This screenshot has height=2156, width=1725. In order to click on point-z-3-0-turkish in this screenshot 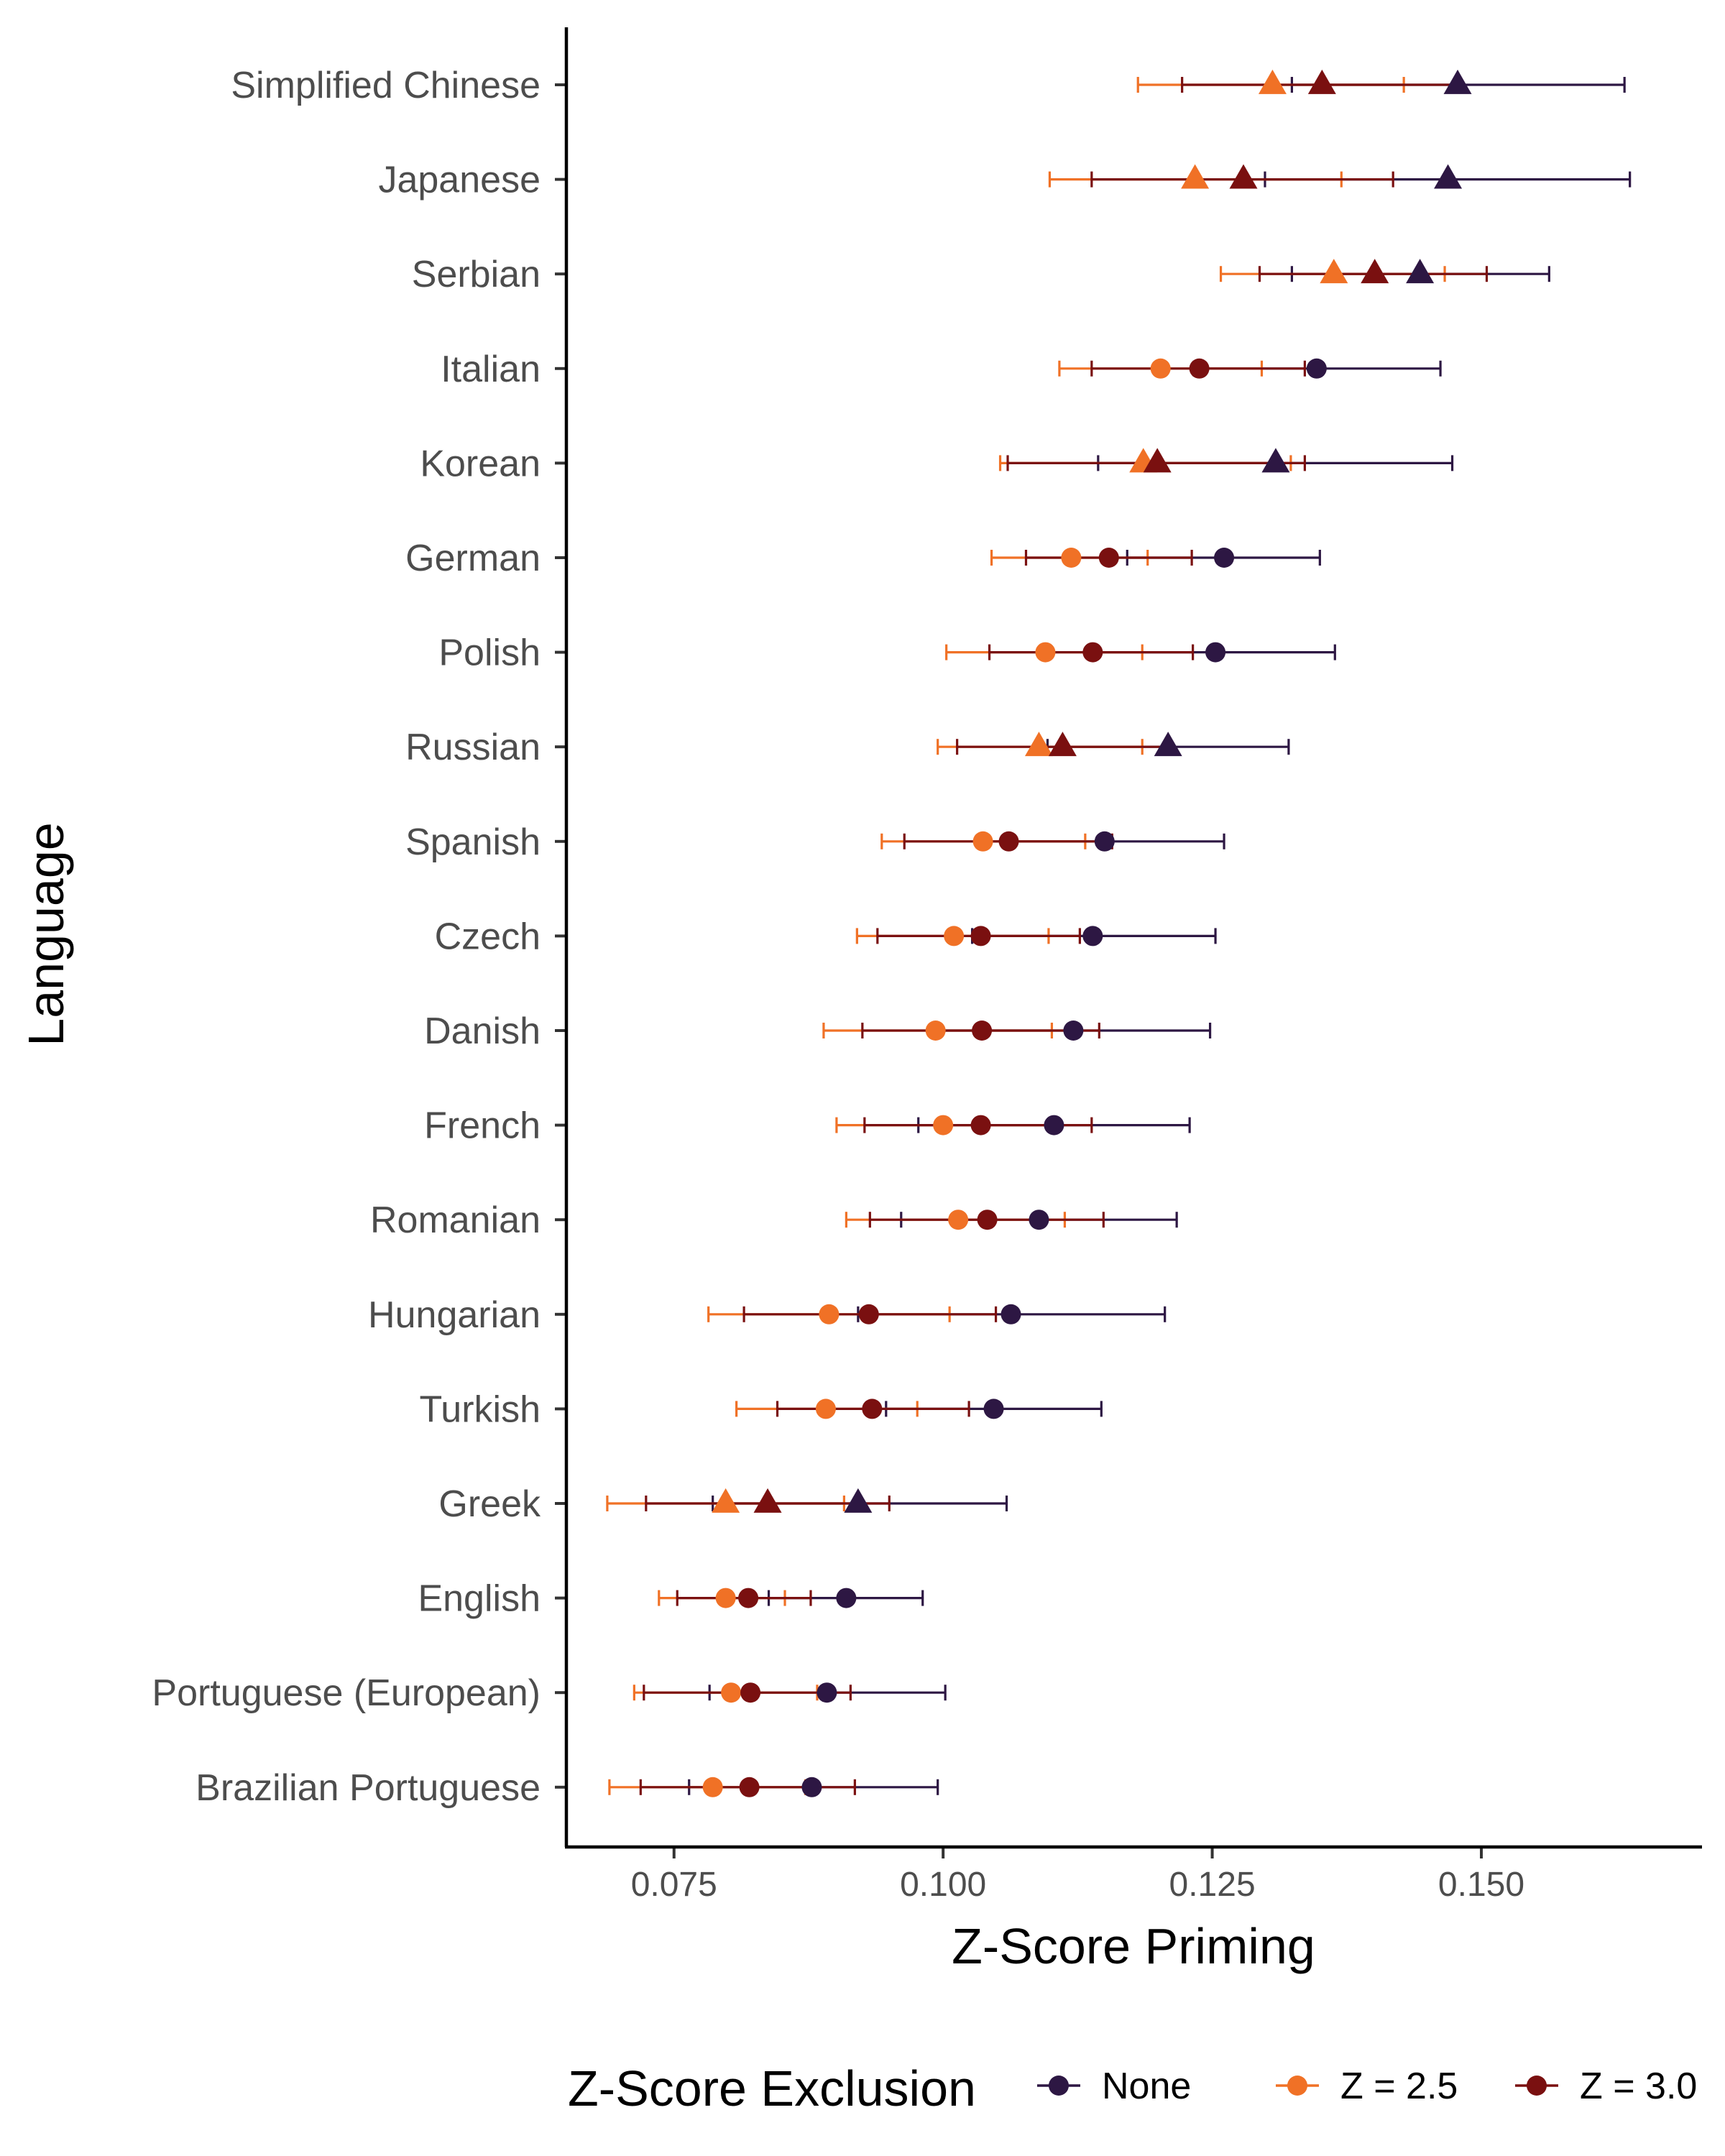, I will do `click(872, 1409)`.